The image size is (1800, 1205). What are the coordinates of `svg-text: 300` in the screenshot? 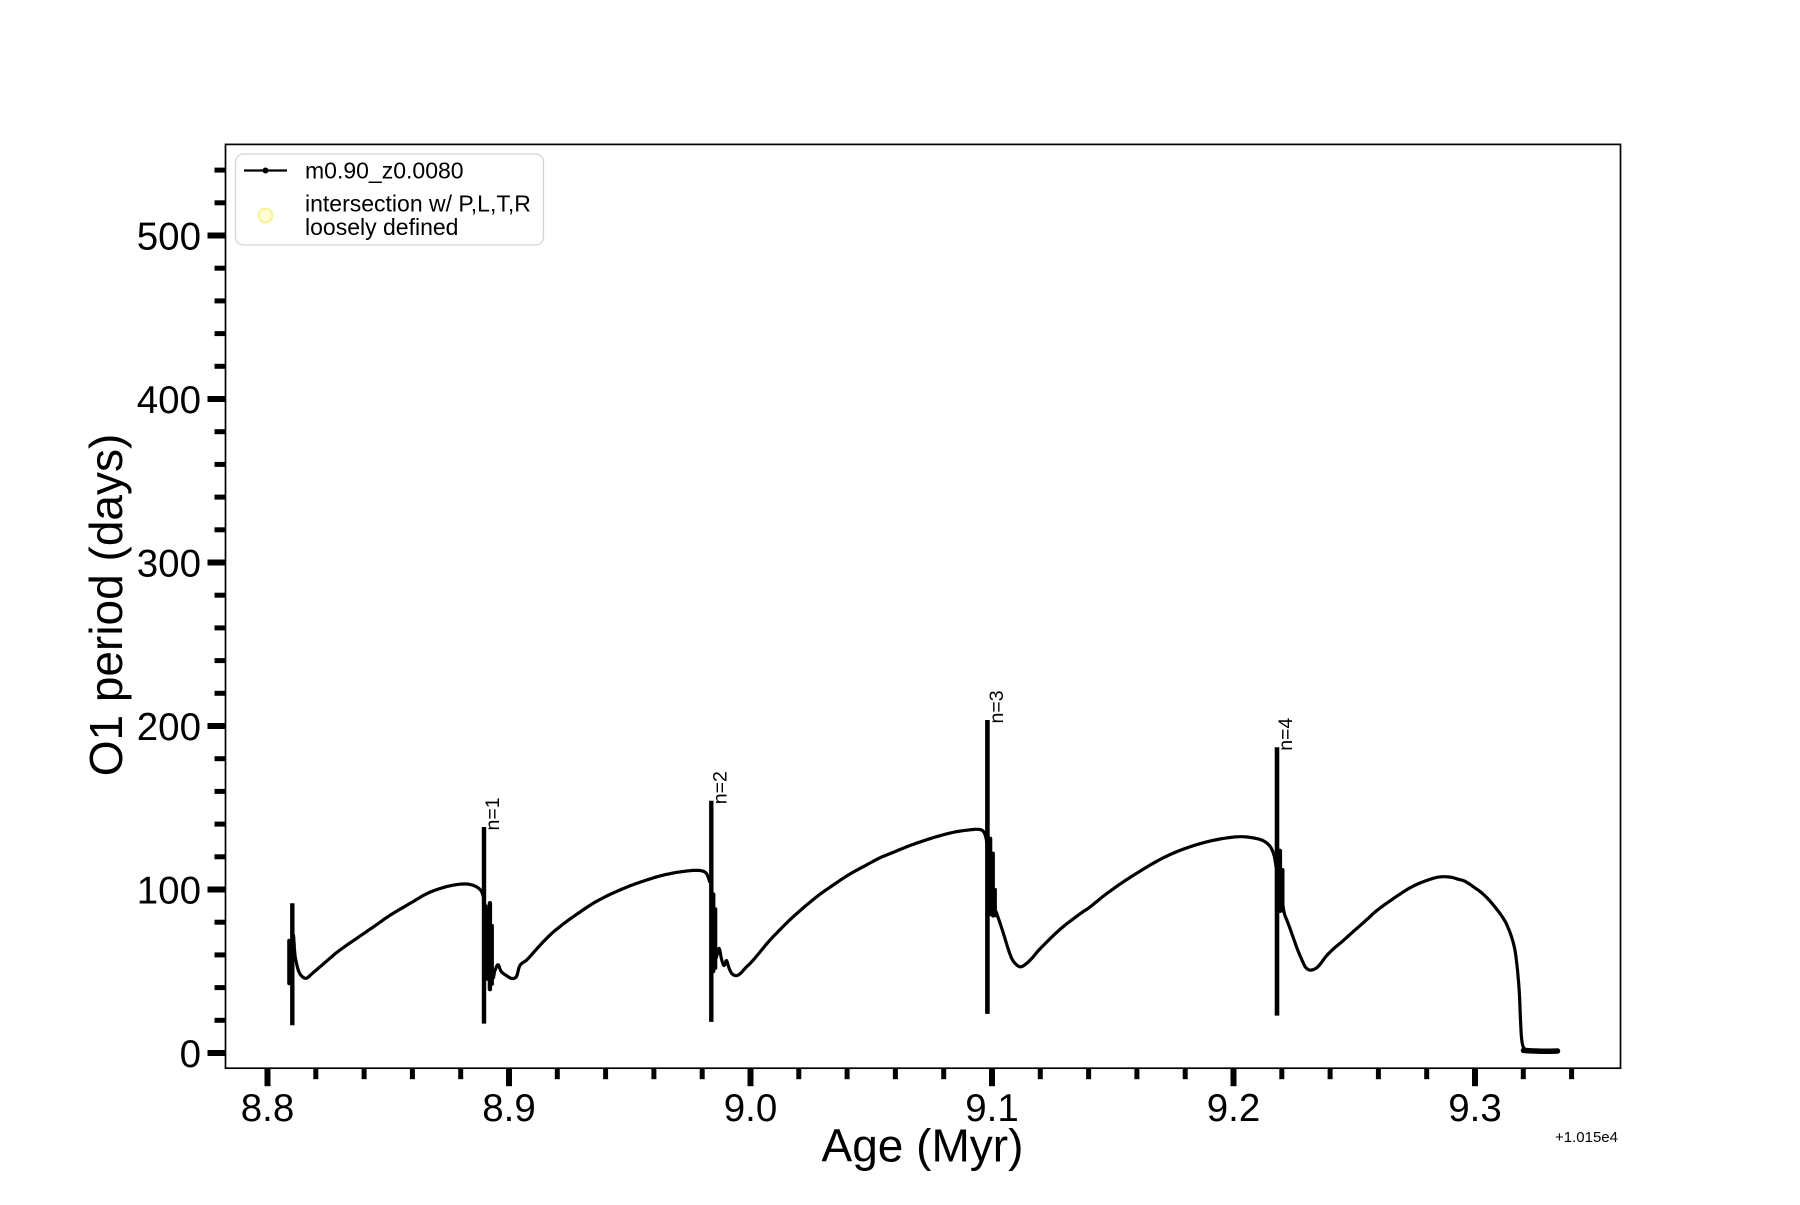 It's located at (169, 564).